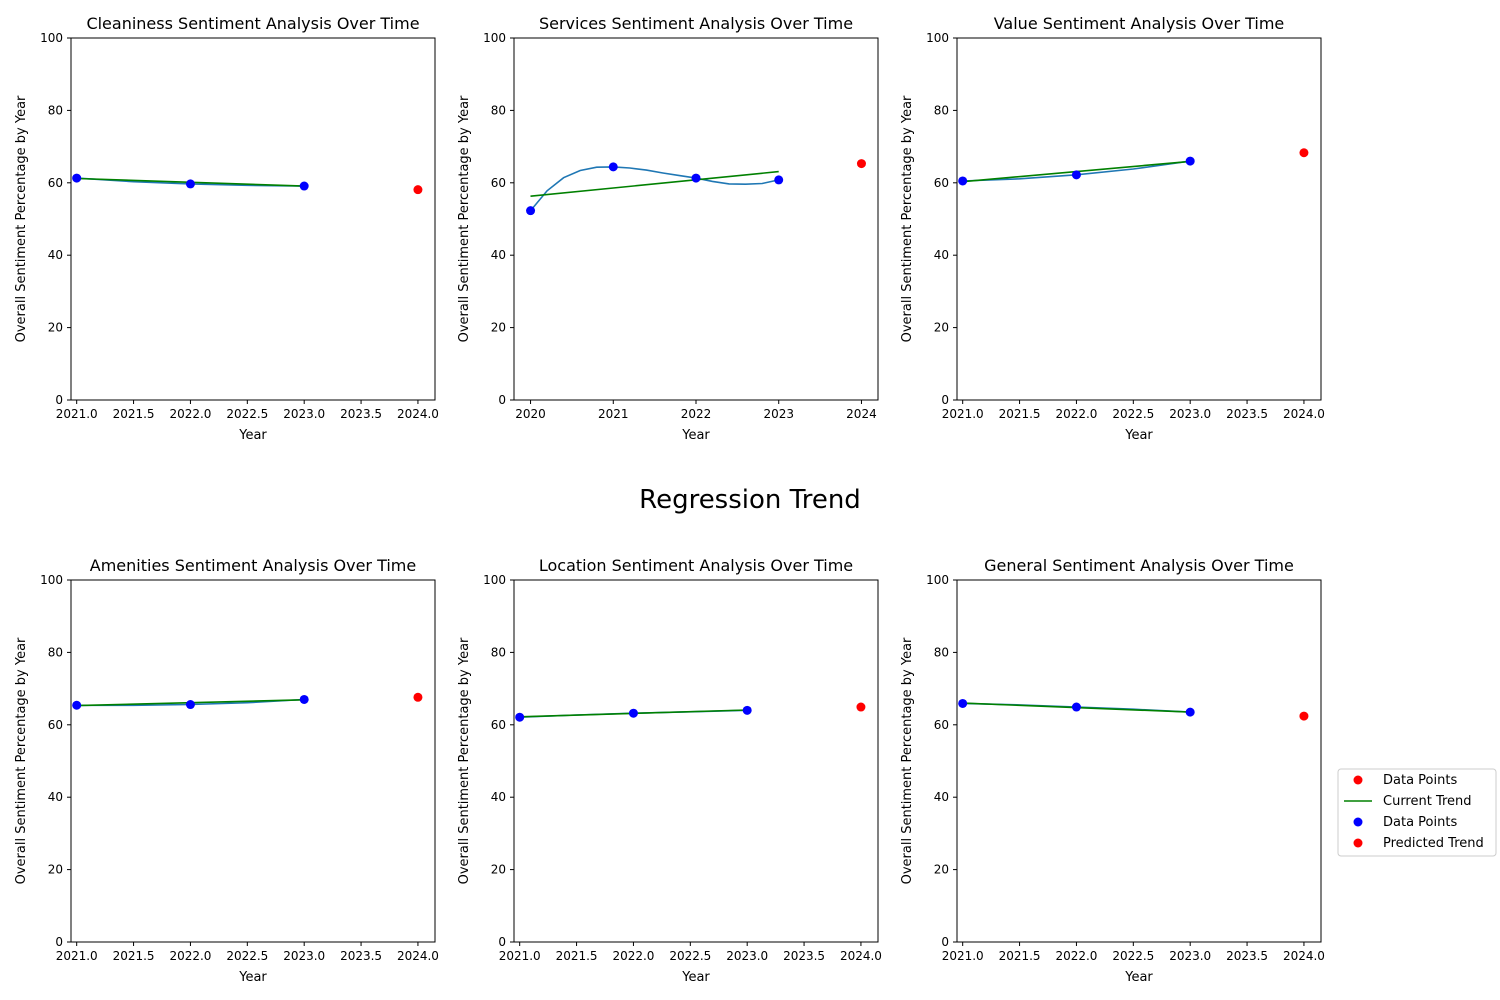  Describe the element at coordinates (1427, 801) in the screenshot. I see `legend-label: Current Trend` at that location.